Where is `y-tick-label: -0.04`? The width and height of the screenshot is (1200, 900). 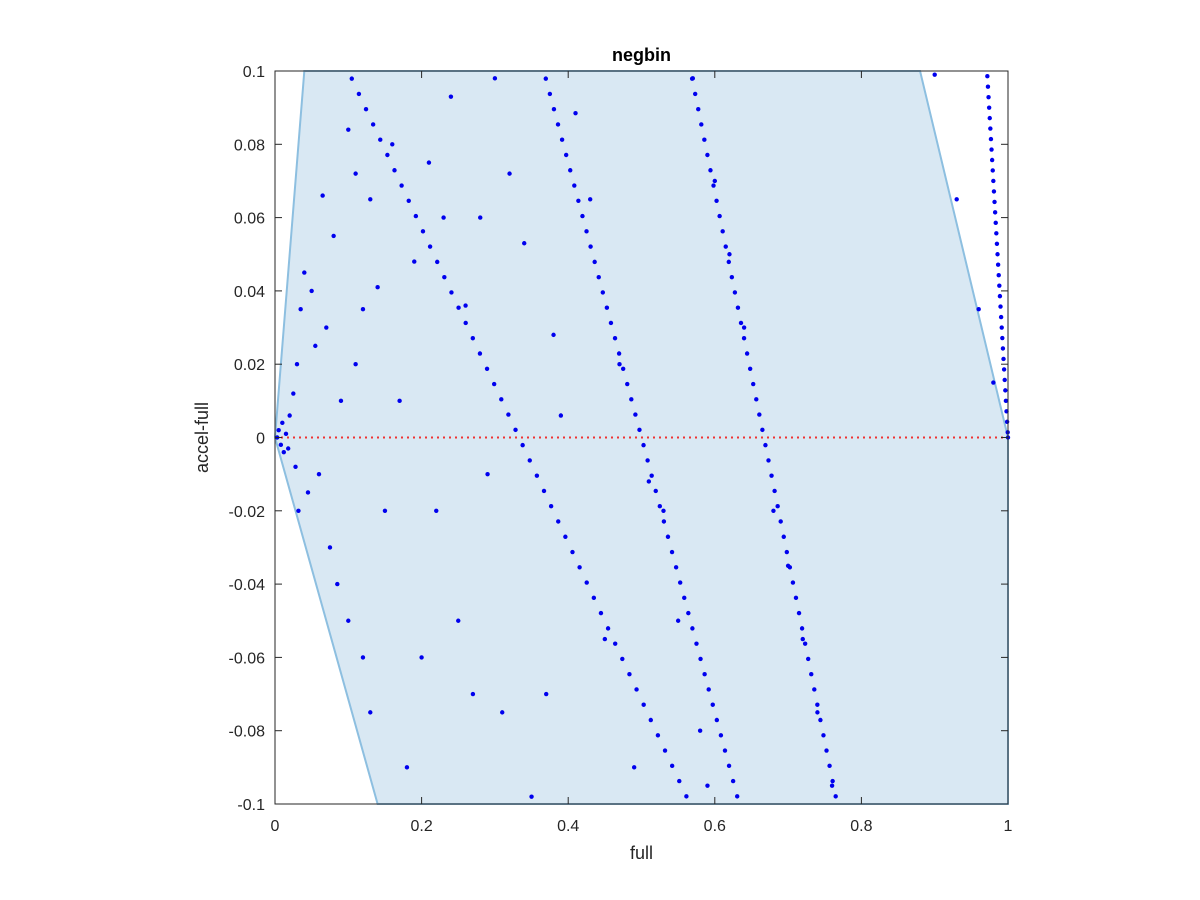
y-tick-label: -0.04 is located at coordinates (247, 585).